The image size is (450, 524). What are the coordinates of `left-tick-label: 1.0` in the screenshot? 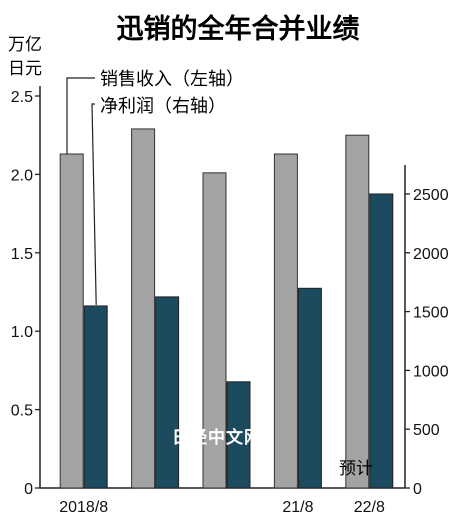 It's located at (22, 332).